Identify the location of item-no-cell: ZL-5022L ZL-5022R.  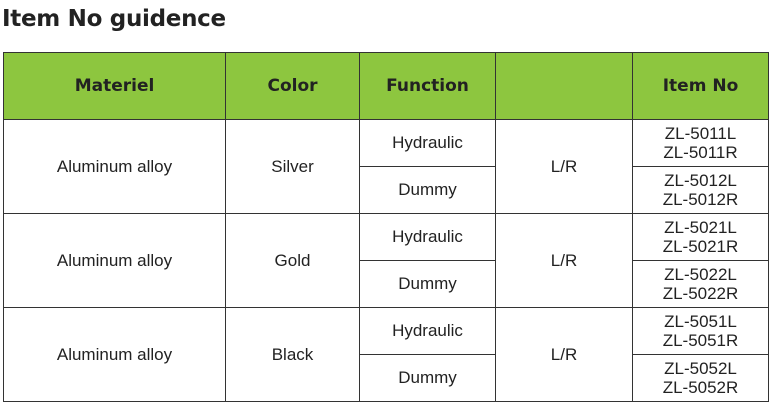
(700, 284).